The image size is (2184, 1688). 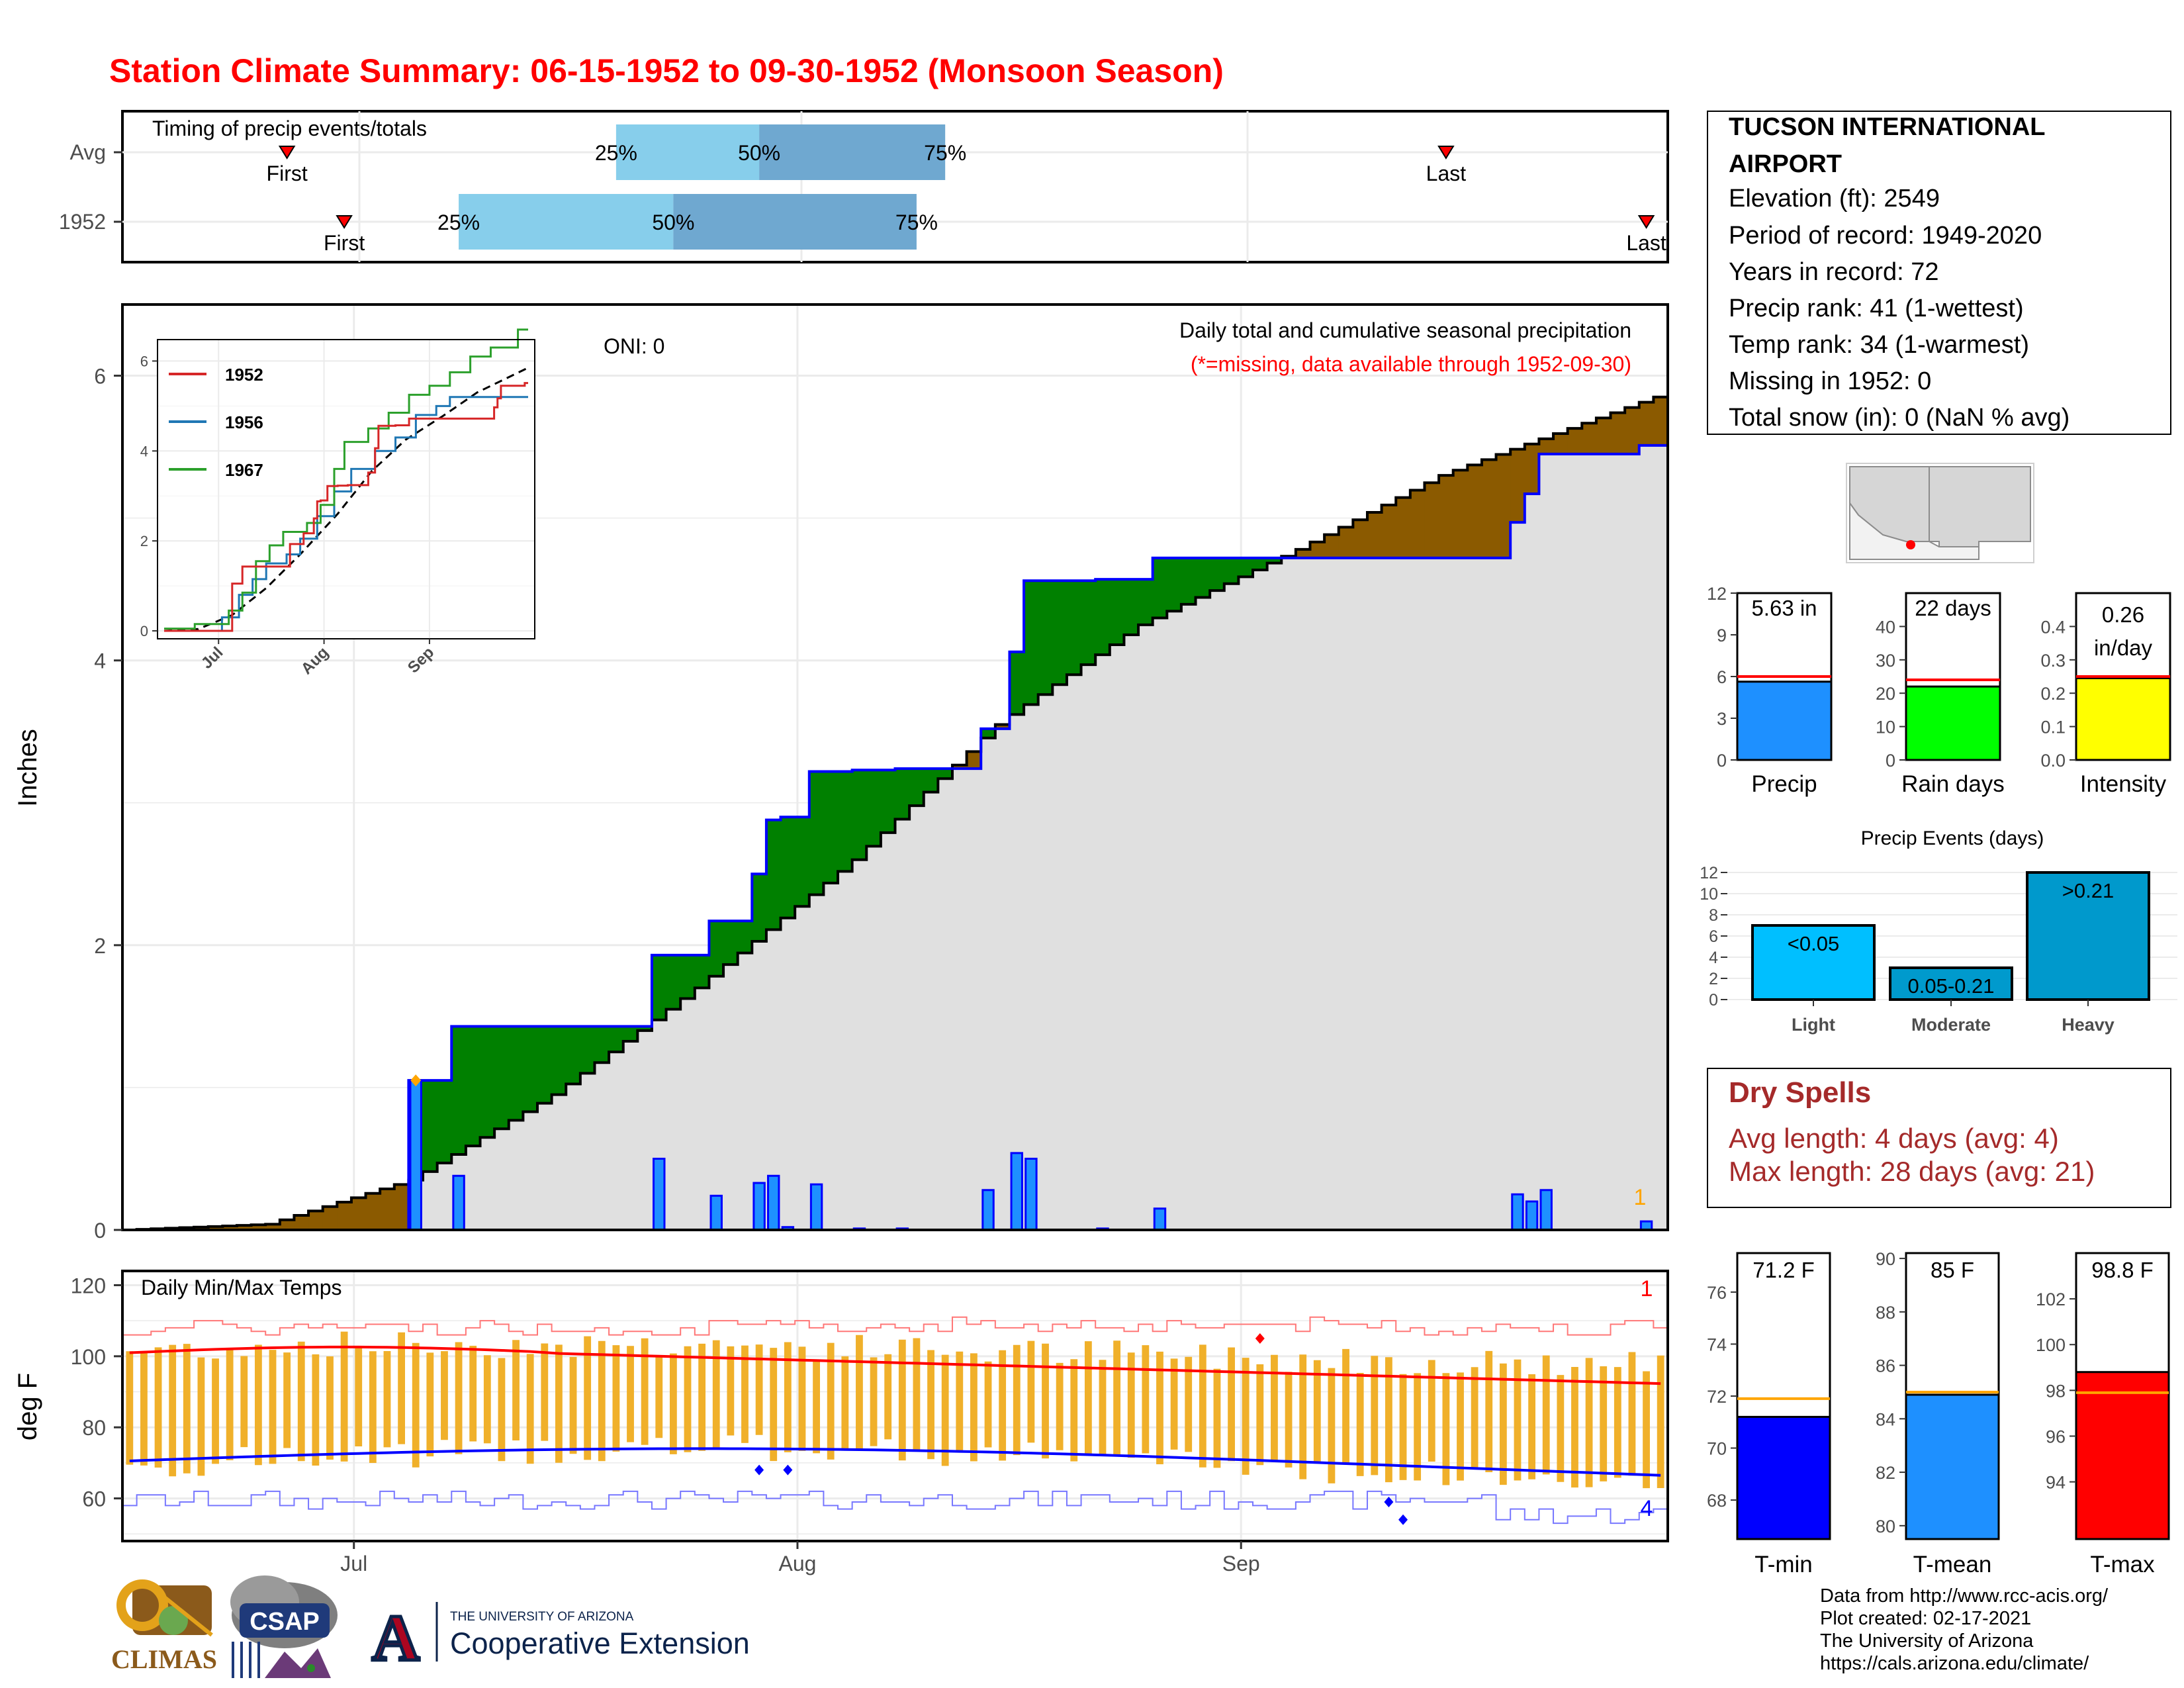 What do you see at coordinates (287, 173) in the screenshot?
I see `timing-first-label: First` at bounding box center [287, 173].